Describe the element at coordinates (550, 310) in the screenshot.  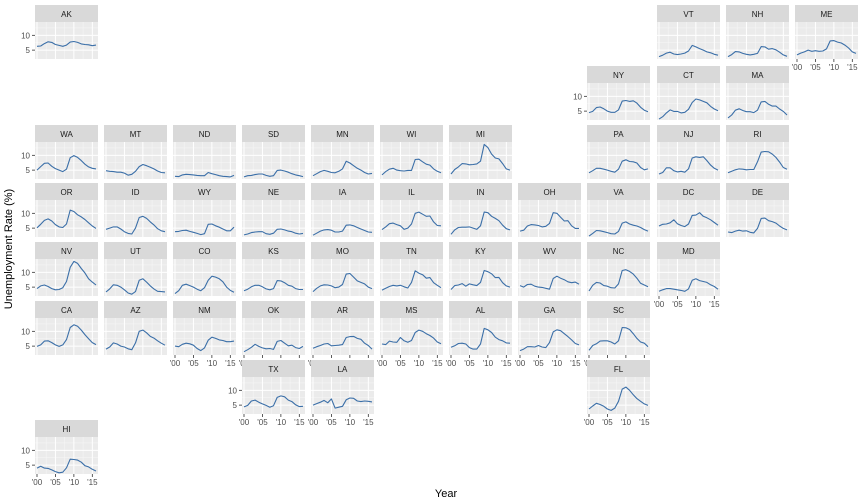
I see `facet-strip-label: GA` at that location.